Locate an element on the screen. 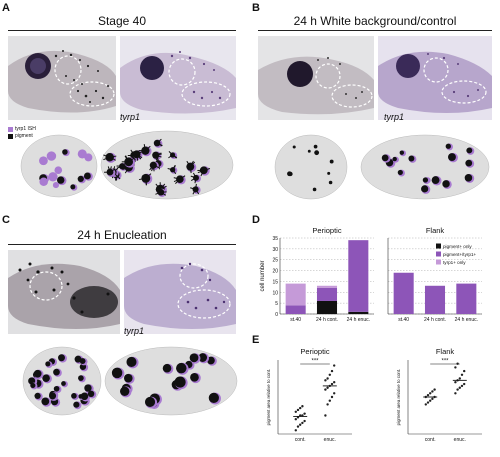  panel-b-label: B is located at coordinates (256, 8).